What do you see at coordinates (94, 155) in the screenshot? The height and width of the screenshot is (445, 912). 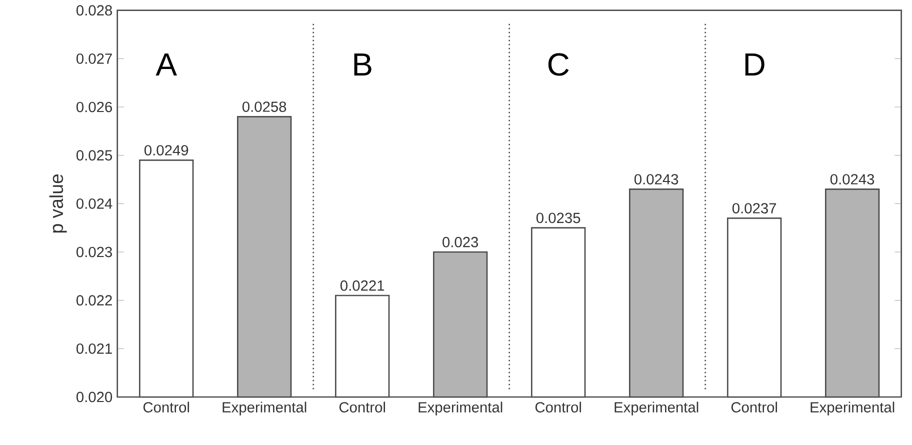 I see `y-tick-label: 0.025` at bounding box center [94, 155].